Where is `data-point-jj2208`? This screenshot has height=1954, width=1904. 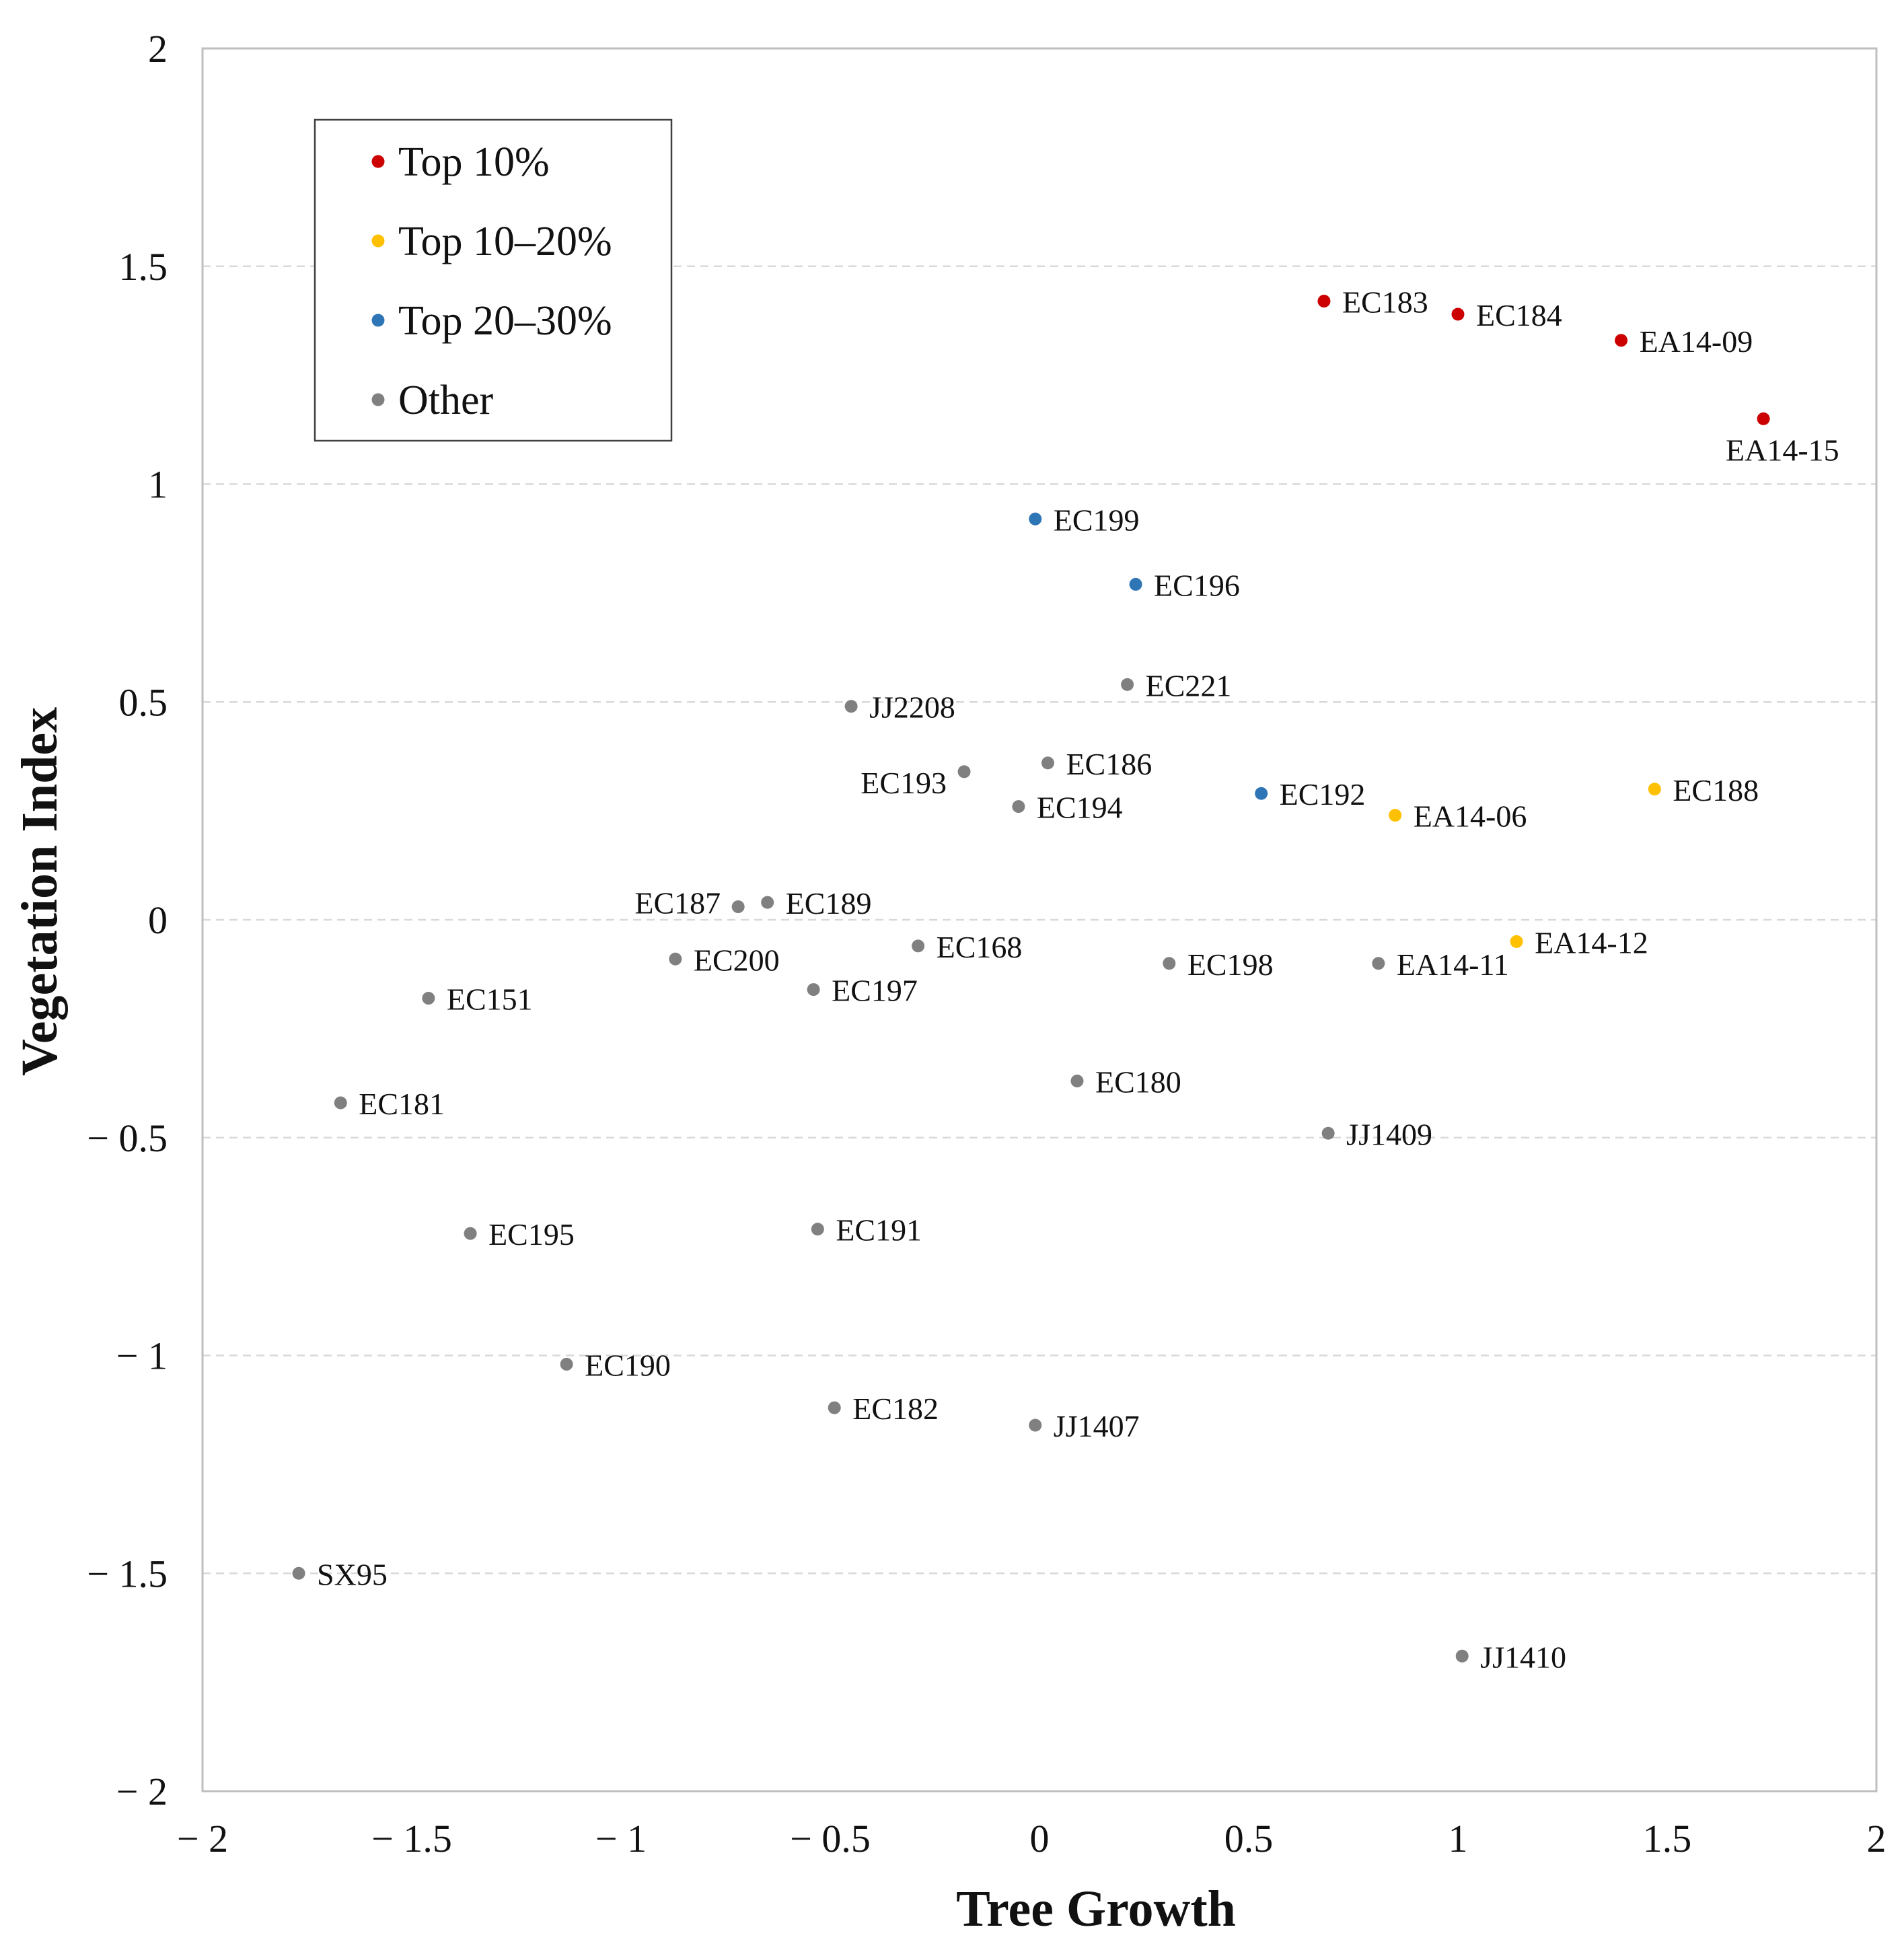 data-point-jj2208 is located at coordinates (851, 706).